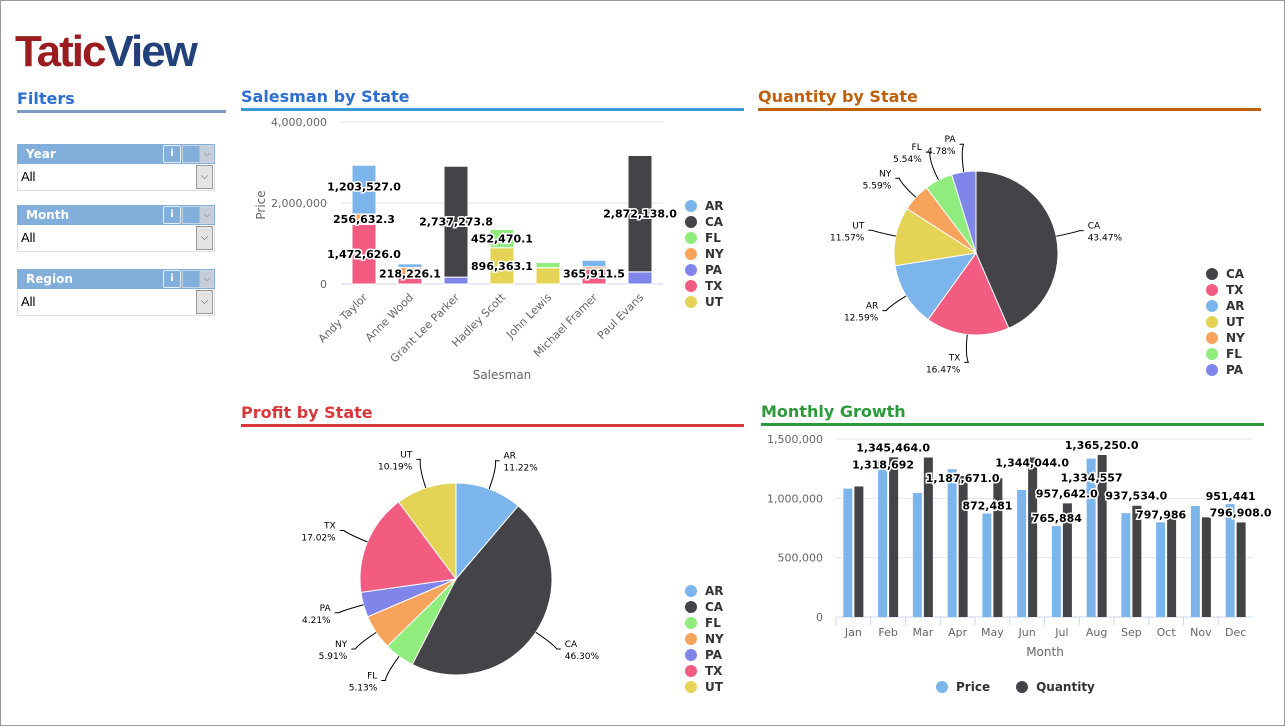  Describe the element at coordinates (941, 146) in the screenshot. I see `pie-label-group: PA 4.78%` at that location.